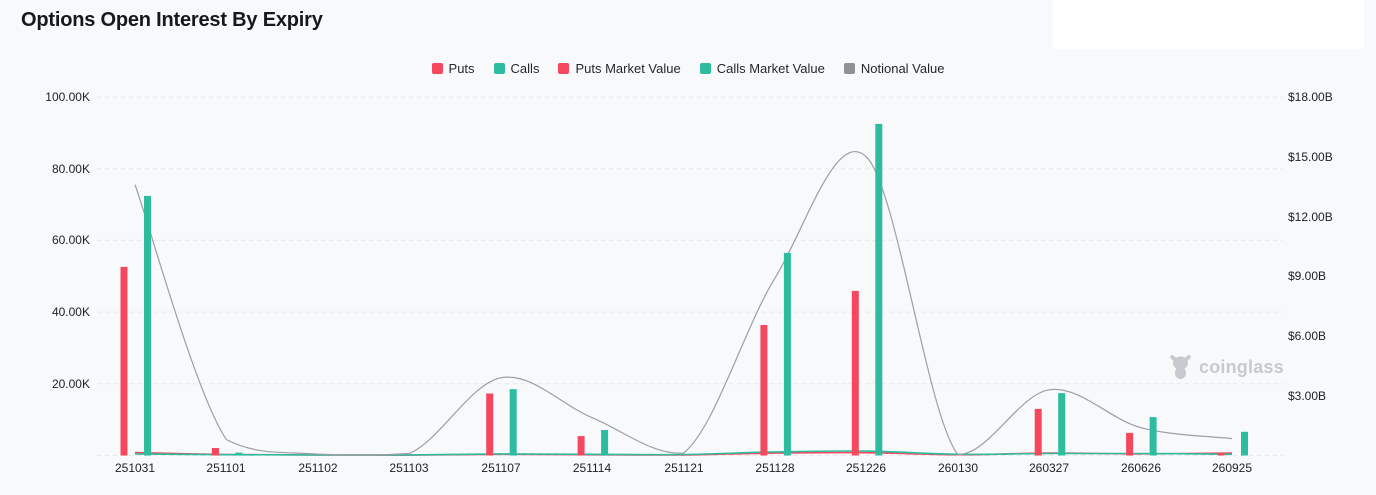 This screenshot has height=495, width=1376. I want to click on x-axis-tick-251121: 251121, so click(684, 468).